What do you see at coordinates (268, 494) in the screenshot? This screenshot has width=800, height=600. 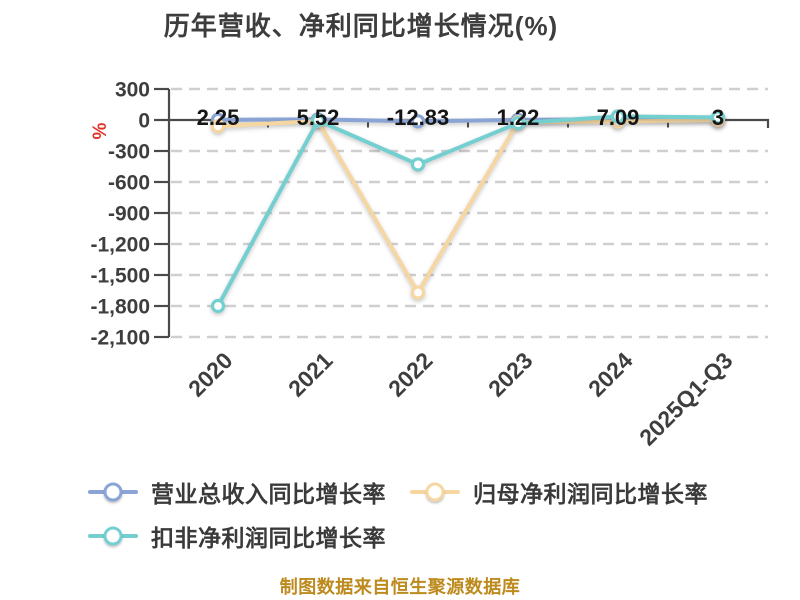 I see `legend-label: 营业总收入同比增长率` at bounding box center [268, 494].